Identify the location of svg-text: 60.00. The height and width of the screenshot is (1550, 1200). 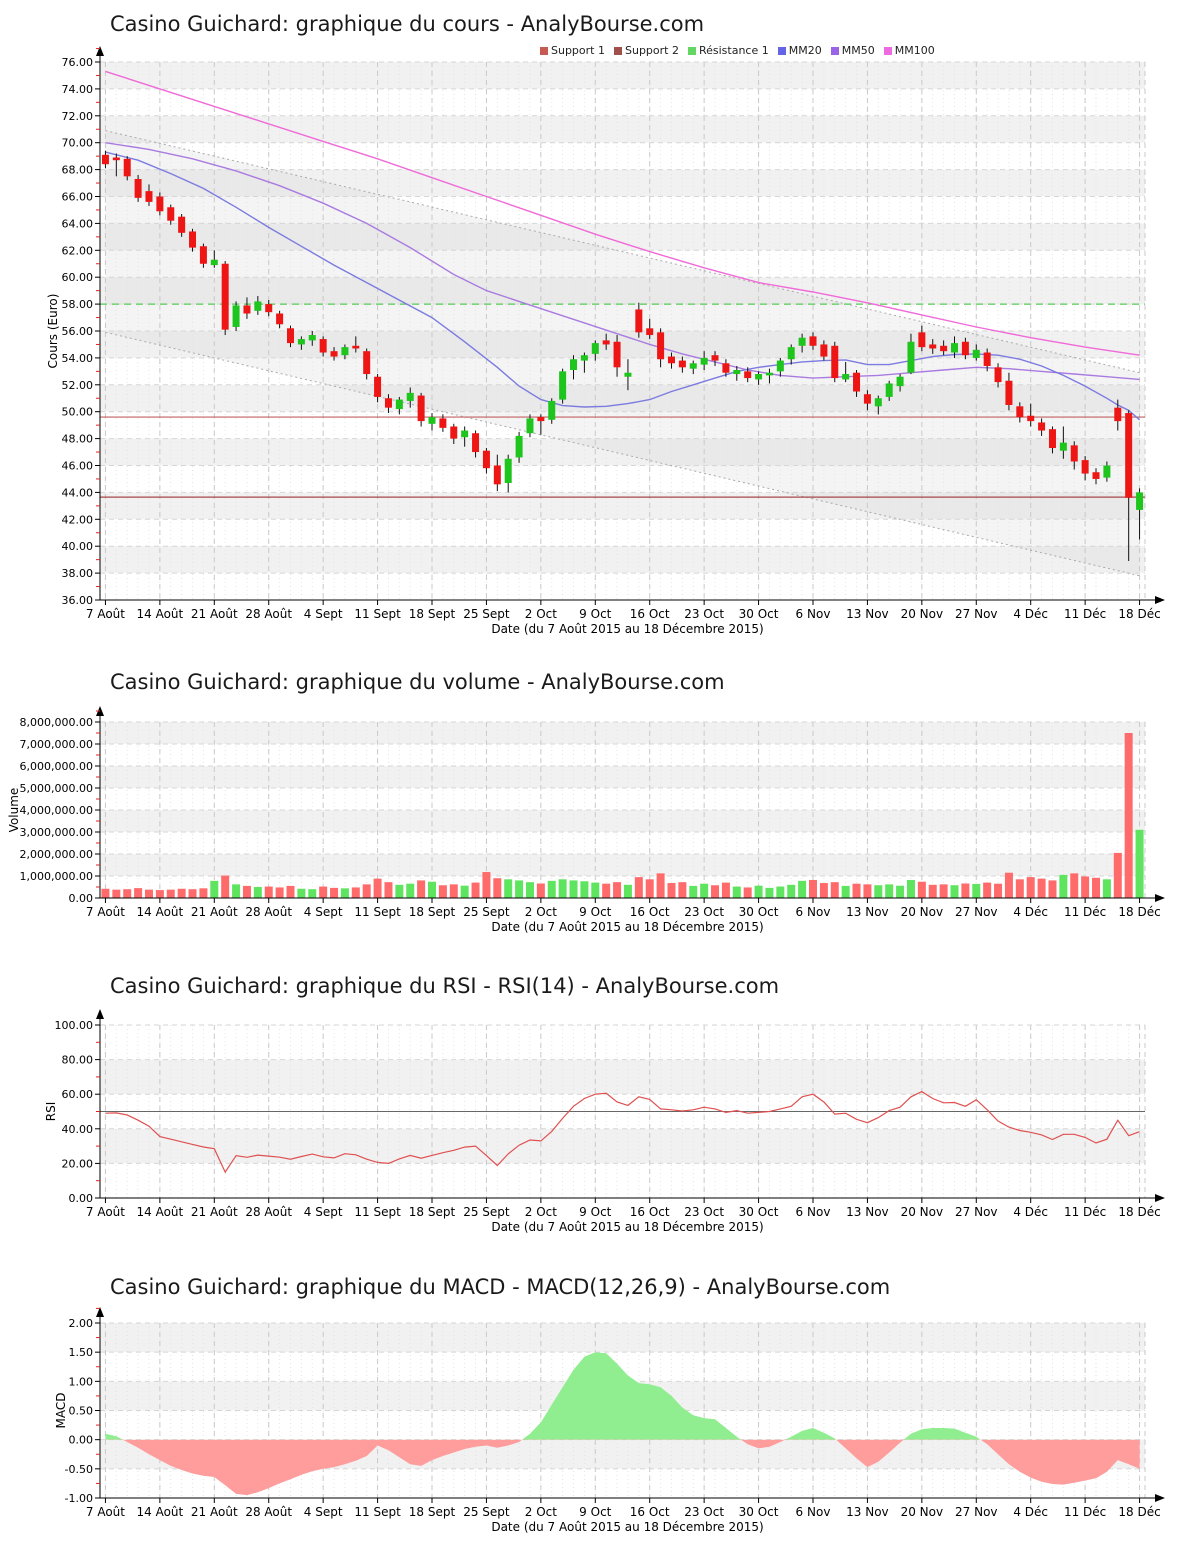
(78, 1094).